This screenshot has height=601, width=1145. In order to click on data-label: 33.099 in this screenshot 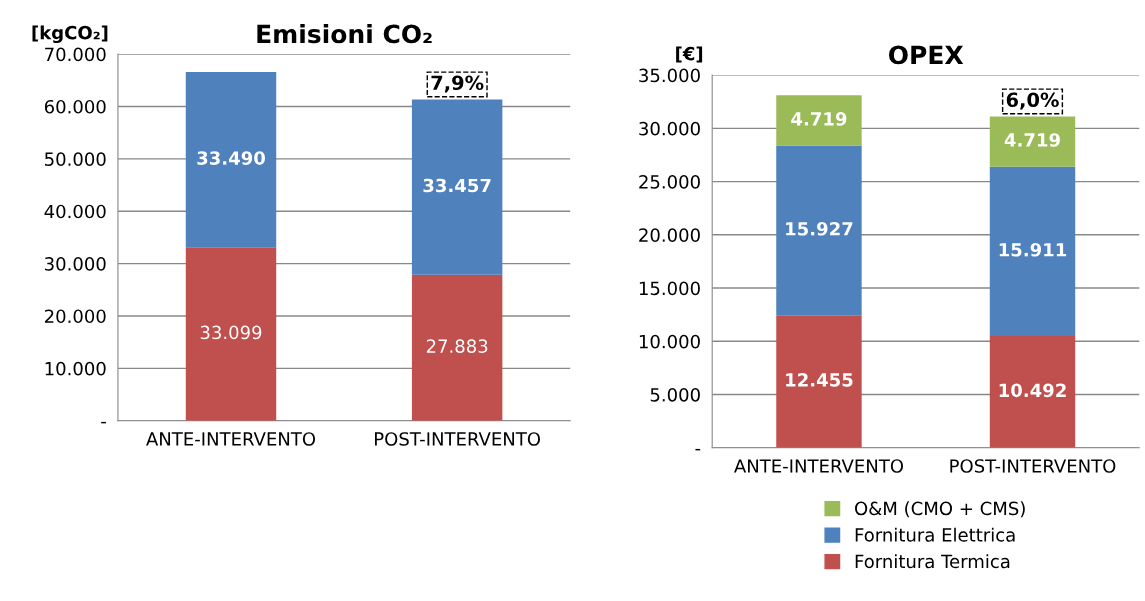, I will do `click(231, 332)`.